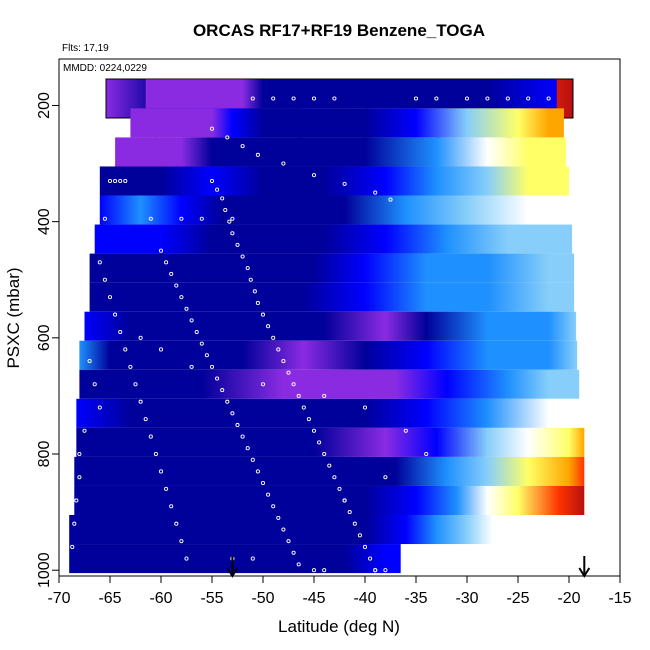 The width and height of the screenshot is (650, 650). Describe the element at coordinates (160, 598) in the screenshot. I see `x-tick-label: -60` at that location.